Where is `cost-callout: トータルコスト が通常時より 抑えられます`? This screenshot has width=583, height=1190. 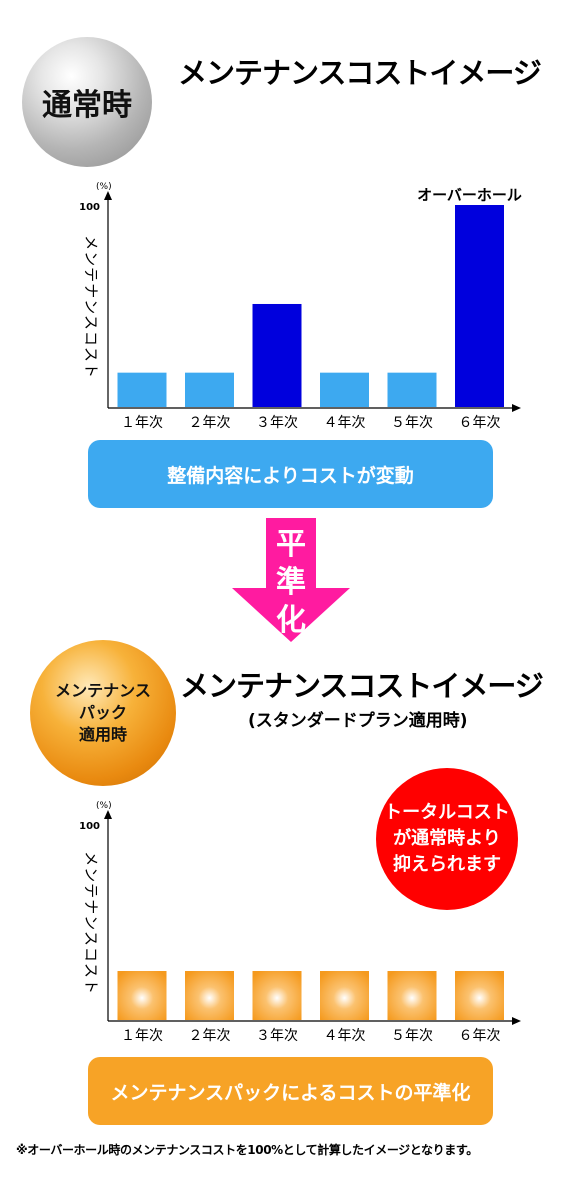 cost-callout: トータルコスト が通常時より 抑えられます is located at coordinates (447, 839).